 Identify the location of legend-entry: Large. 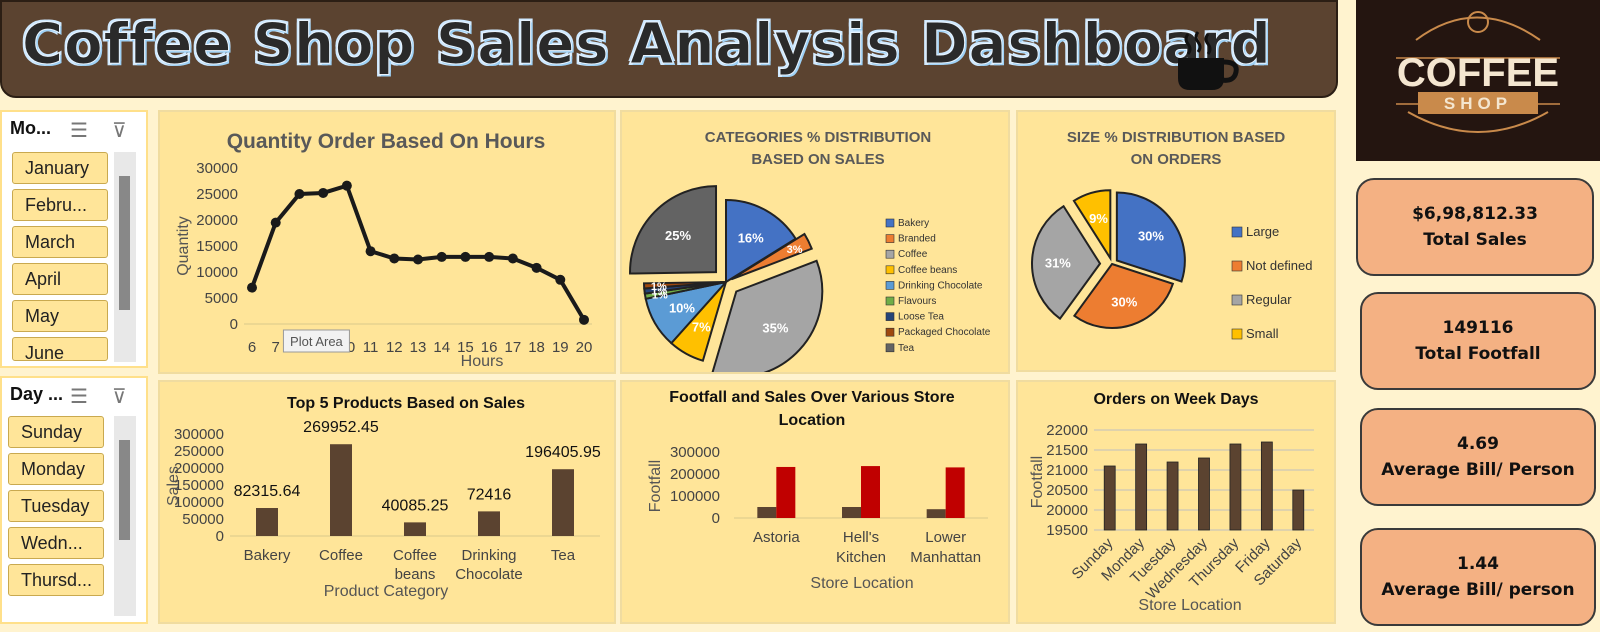
(1262, 231).